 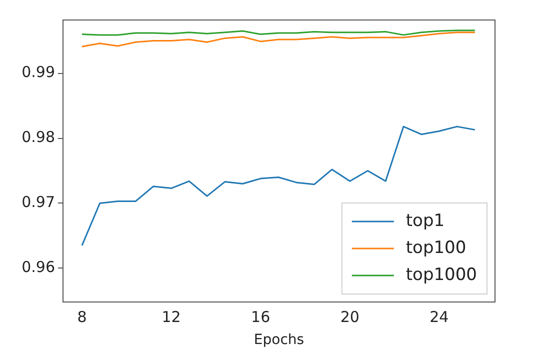 What do you see at coordinates (38, 137) in the screenshot?
I see `y-tick-label: 0.98` at bounding box center [38, 137].